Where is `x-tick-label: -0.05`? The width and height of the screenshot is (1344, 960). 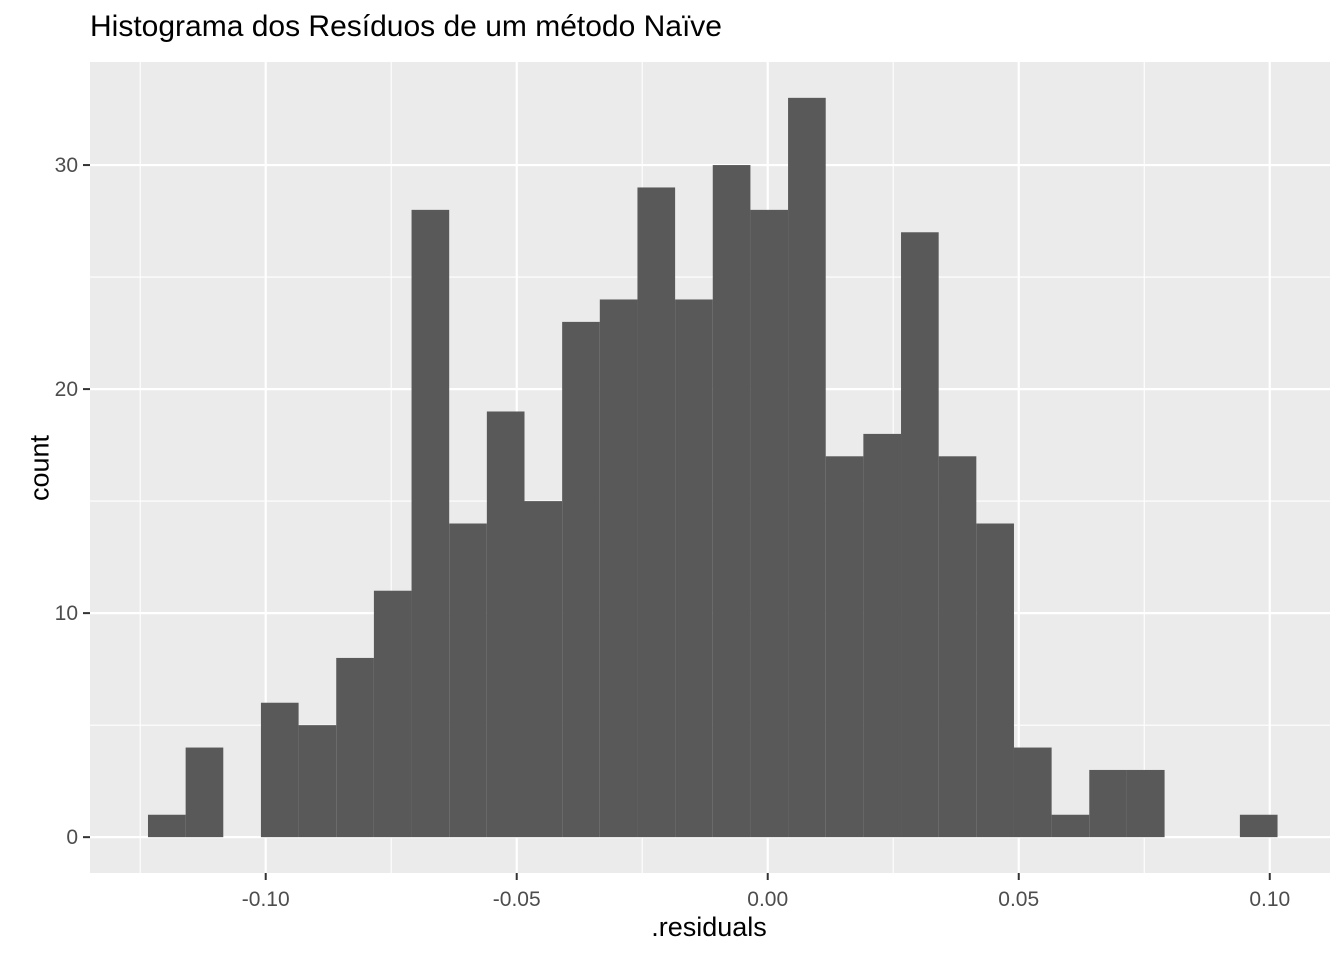
x-tick-label: -0.05 is located at coordinates (517, 899).